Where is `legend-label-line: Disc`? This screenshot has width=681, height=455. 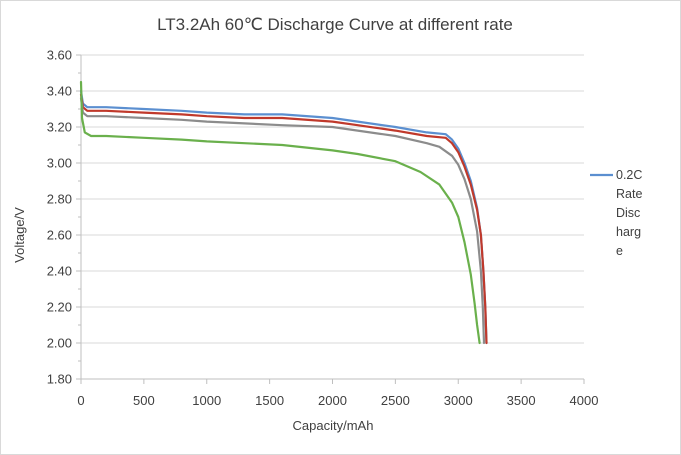 legend-label-line: Disc is located at coordinates (628, 213).